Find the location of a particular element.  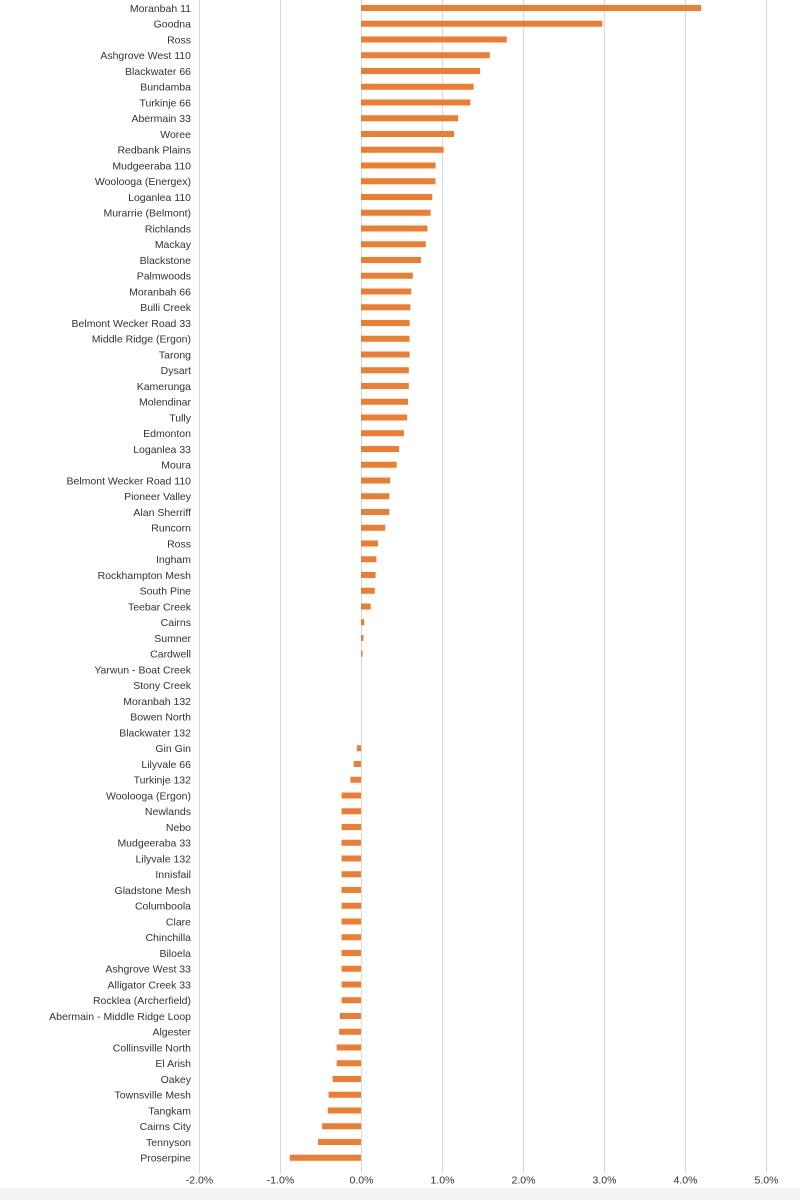

category-label: Bulli Creek is located at coordinates (166, 308).